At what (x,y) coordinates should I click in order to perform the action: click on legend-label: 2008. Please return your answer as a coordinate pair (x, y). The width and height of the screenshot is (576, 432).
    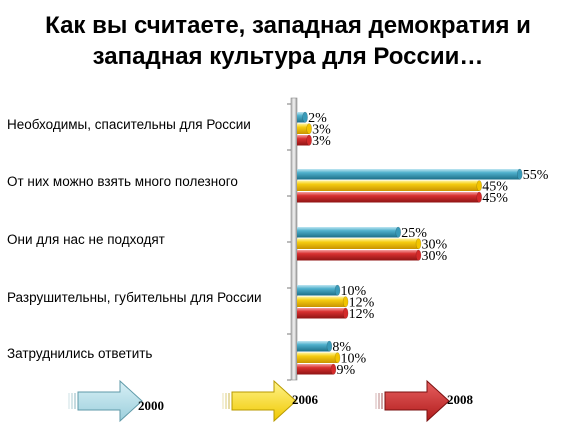
    Looking at the image, I should click on (460, 399).